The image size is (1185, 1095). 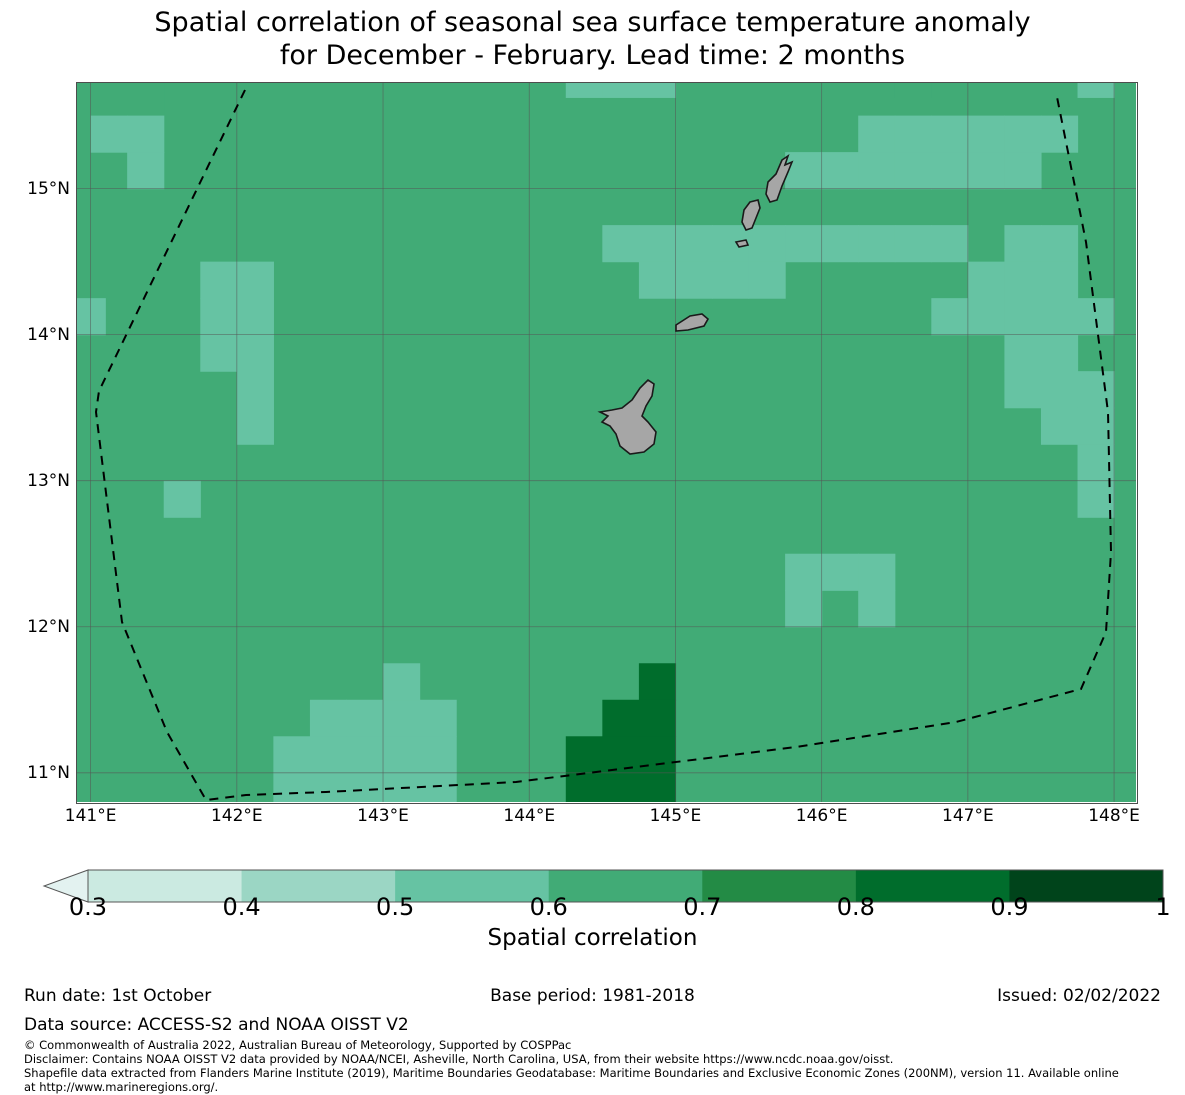 I want to click on island-guam, so click(x=627, y=416).